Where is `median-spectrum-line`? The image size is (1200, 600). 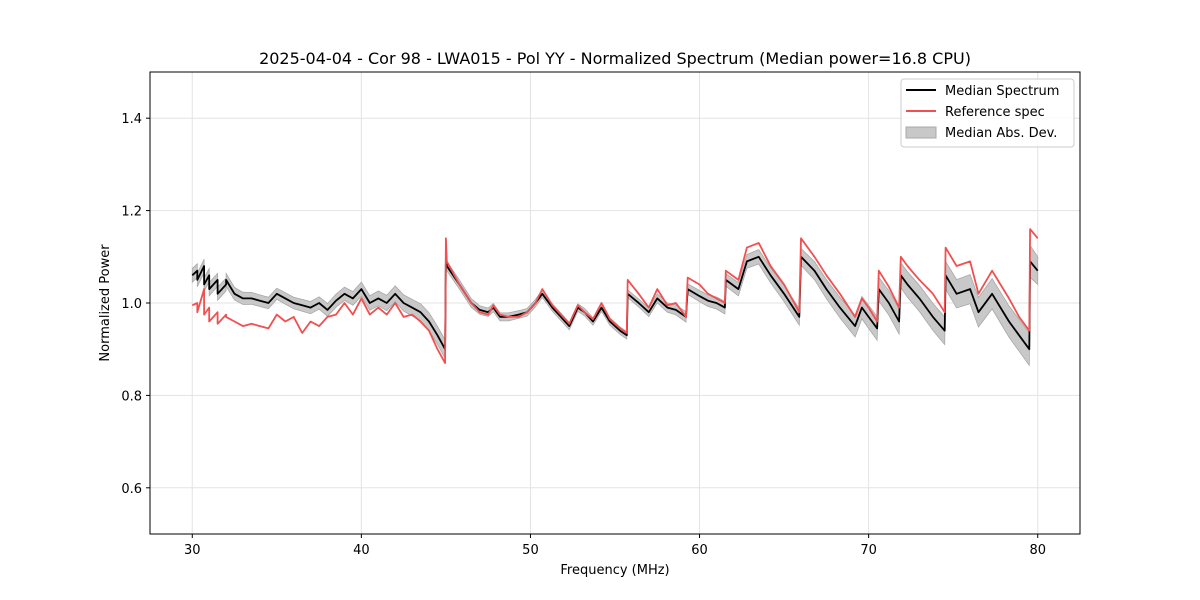 median-spectrum-line is located at coordinates (615, 303).